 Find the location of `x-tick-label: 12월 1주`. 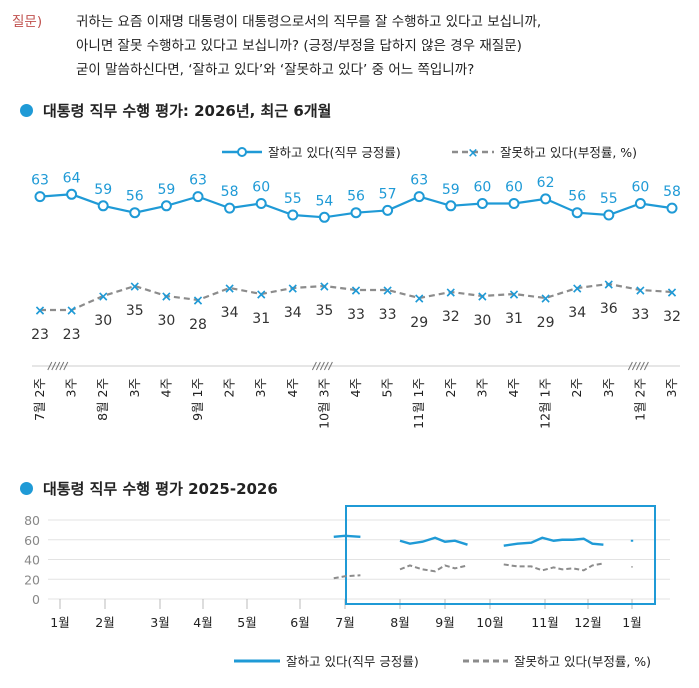

x-tick-label: 12월 1주 is located at coordinates (545, 403).